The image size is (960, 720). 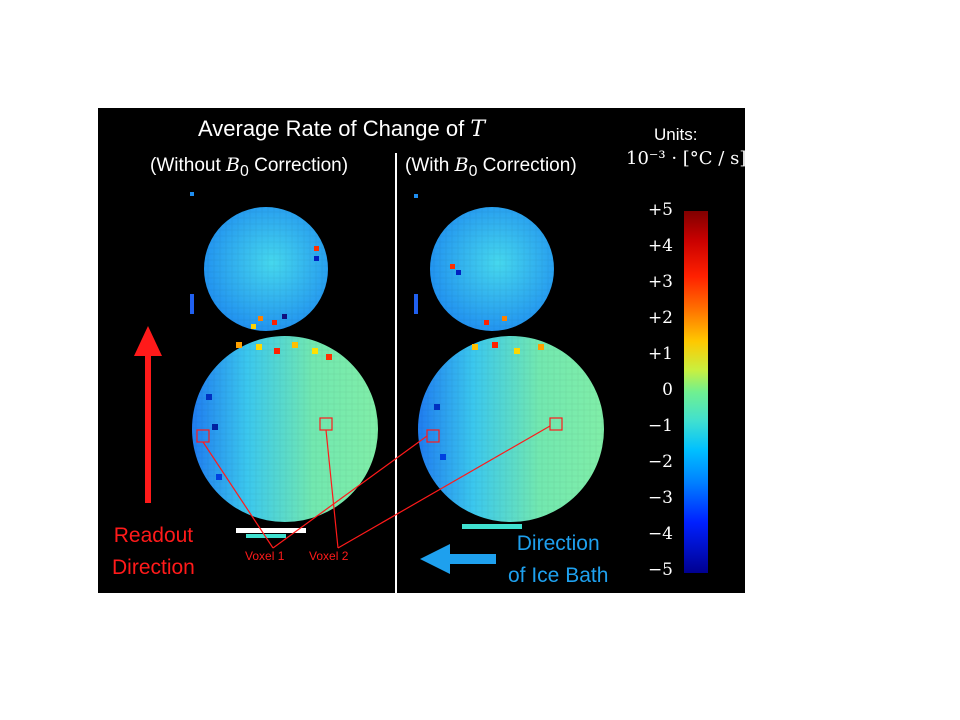 I want to click on right-large-sphere, so click(x=511, y=429).